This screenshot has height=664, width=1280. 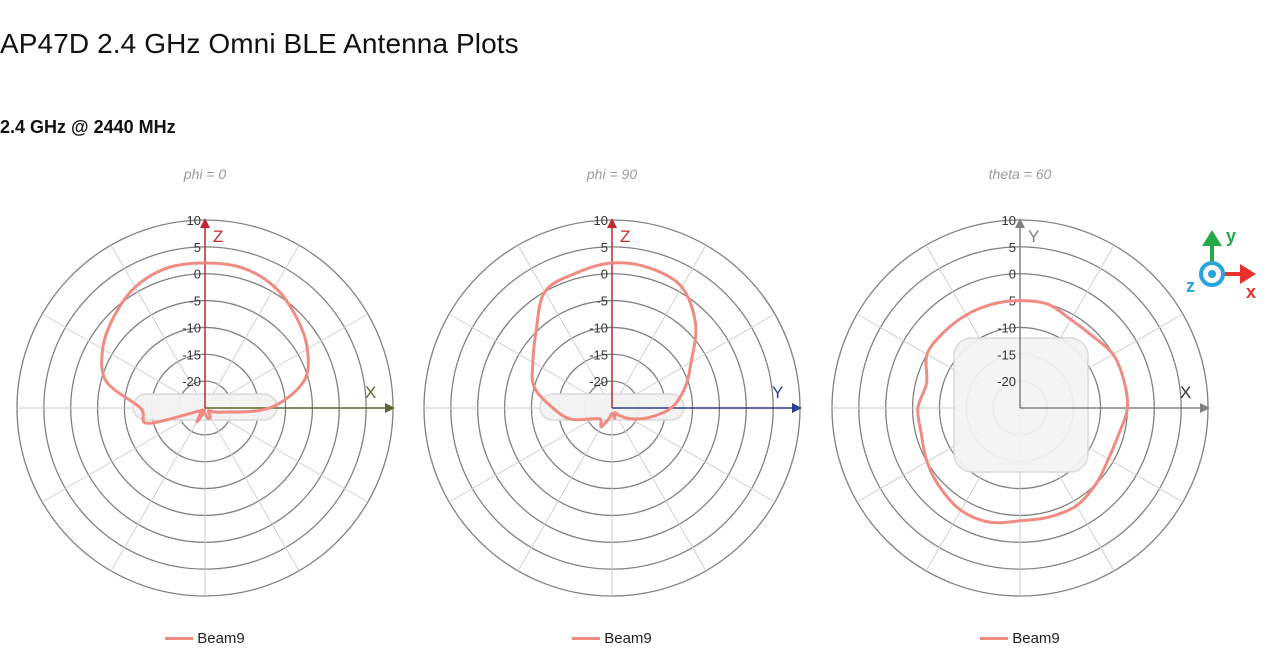 What do you see at coordinates (88, 127) in the screenshot?
I see `section-heading: 2.4 GHz @ 2440 MHz` at bounding box center [88, 127].